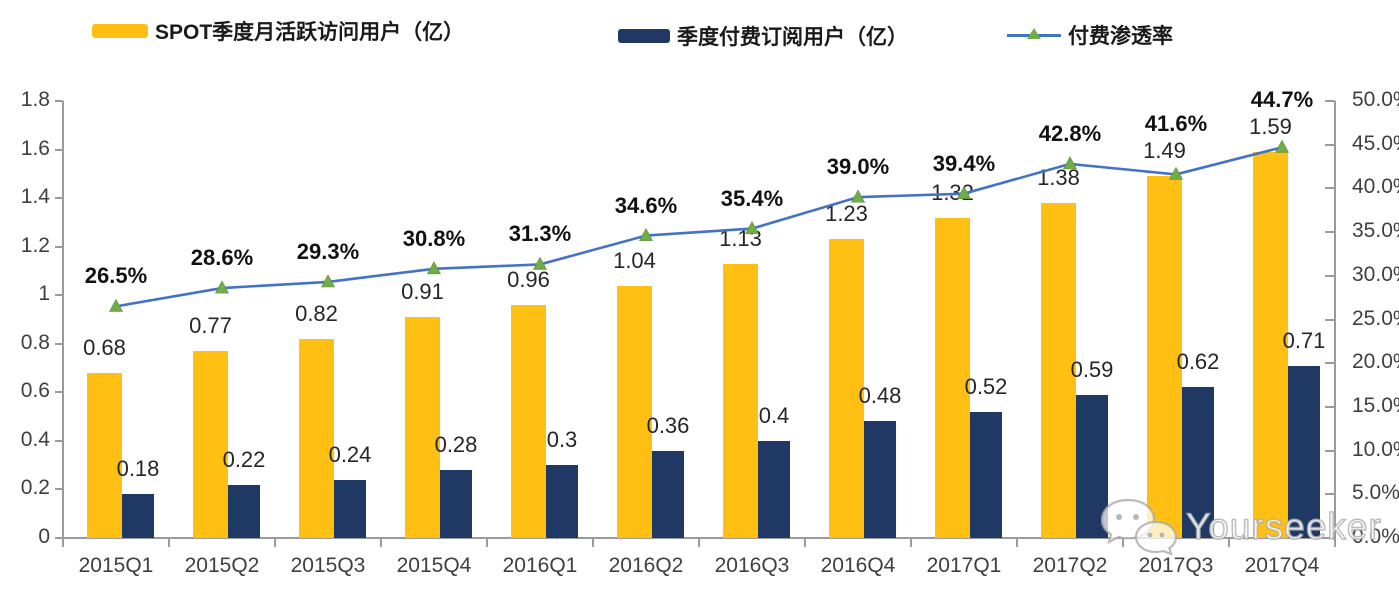 The height and width of the screenshot is (596, 1399). What do you see at coordinates (1375, 536) in the screenshot?
I see `right-axis-label-0.0%: 0.0%` at bounding box center [1375, 536].